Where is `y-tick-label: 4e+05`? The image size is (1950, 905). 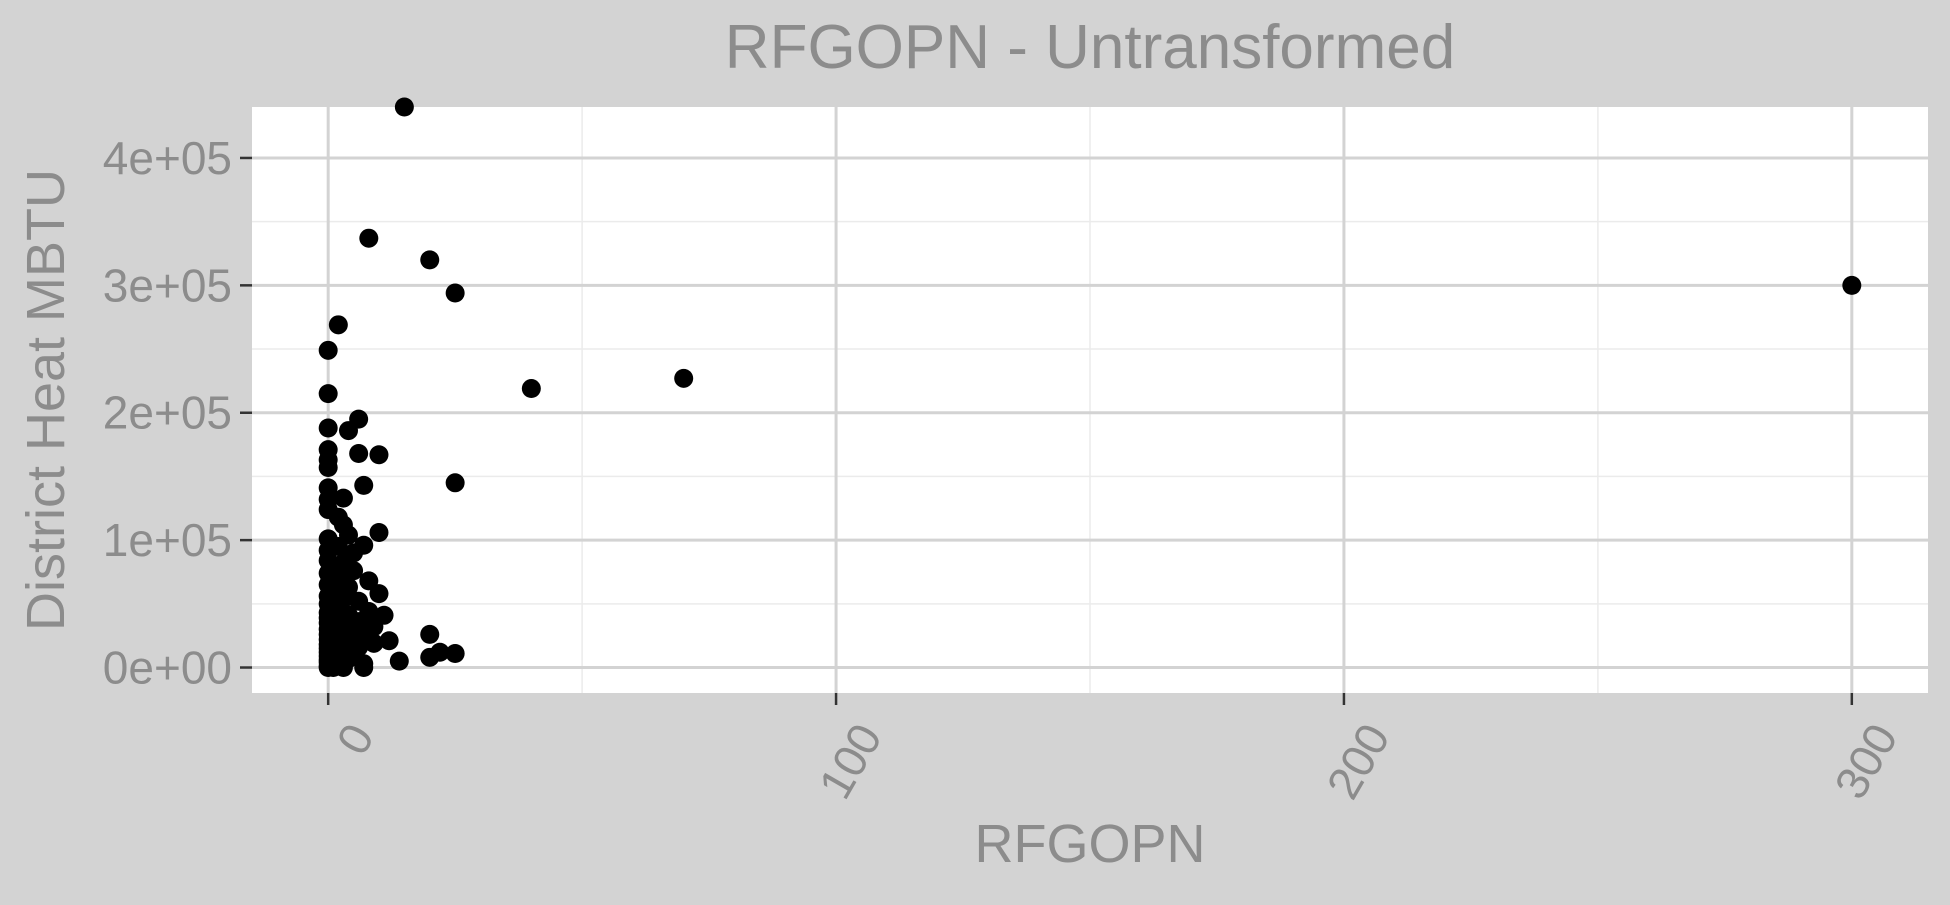
y-tick-label: 4e+05 is located at coordinates (167, 158).